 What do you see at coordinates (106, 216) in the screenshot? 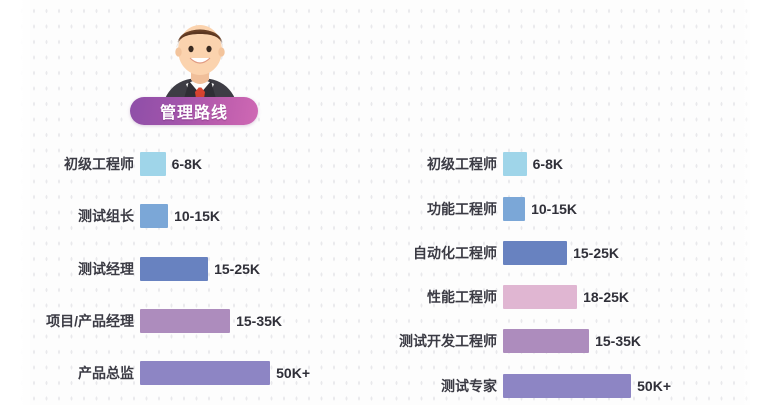
I see `bar-row-label: 测试组长` at bounding box center [106, 216].